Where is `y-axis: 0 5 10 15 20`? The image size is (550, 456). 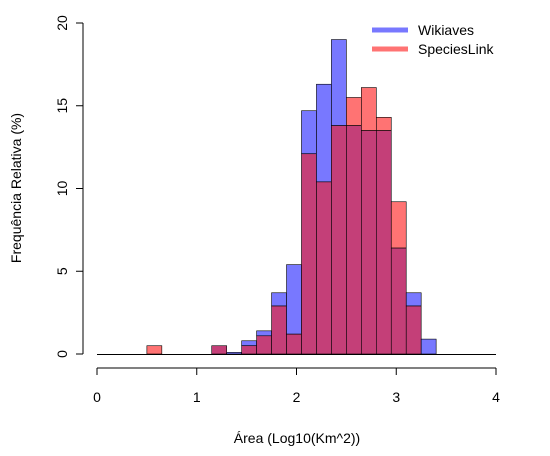 y-axis: 0 5 10 15 20 is located at coordinates (69, 186).